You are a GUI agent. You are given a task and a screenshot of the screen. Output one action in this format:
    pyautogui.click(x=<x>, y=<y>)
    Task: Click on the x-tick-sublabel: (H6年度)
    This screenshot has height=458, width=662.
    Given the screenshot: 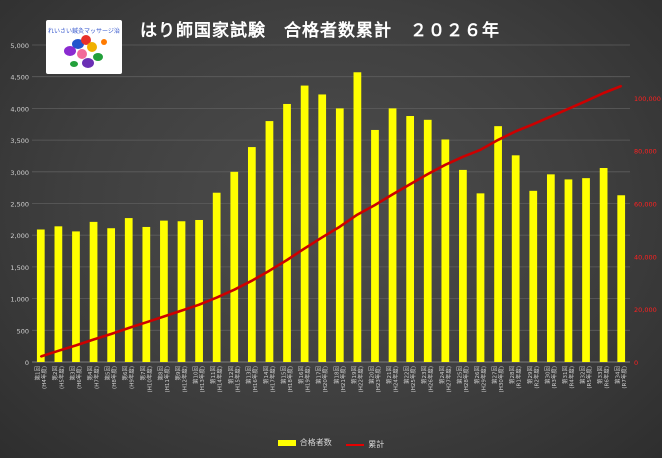 What is the action you would take?
    pyautogui.click(x=79, y=377)
    